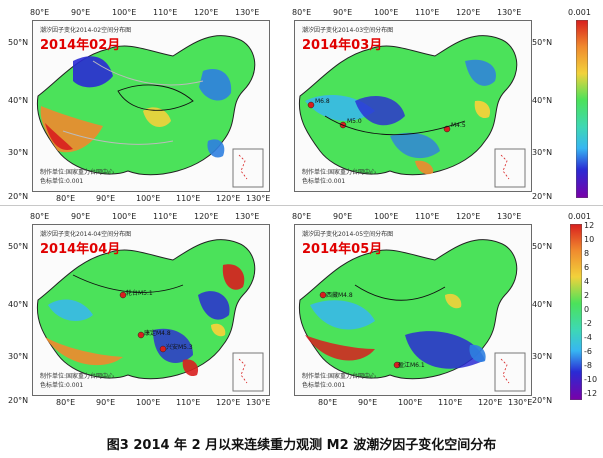  Describe the element at coordinates (589, 239) in the screenshot. I see `colorbar-tick: 10` at that location.